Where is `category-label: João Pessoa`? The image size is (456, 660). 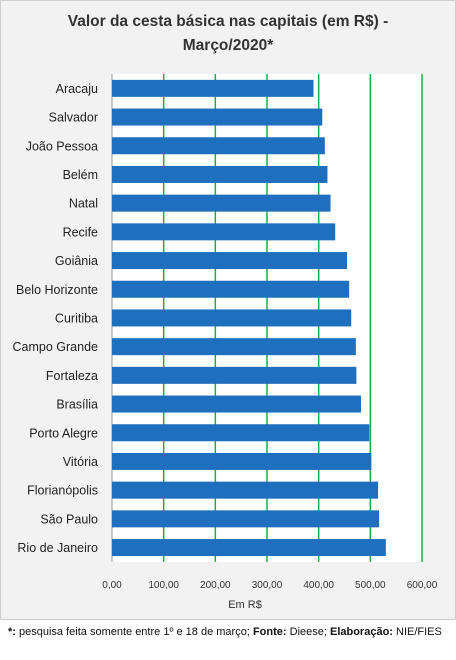 category-label: João Pessoa is located at coordinates (62, 146).